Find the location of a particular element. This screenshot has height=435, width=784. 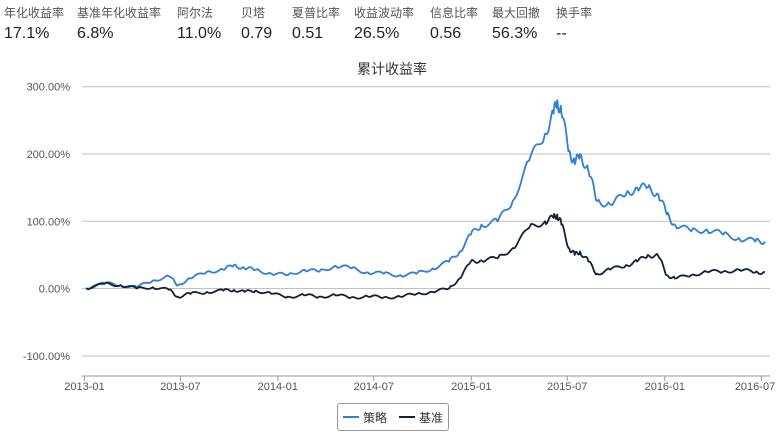

y-tick-label: -100.00% is located at coordinates (46, 357).